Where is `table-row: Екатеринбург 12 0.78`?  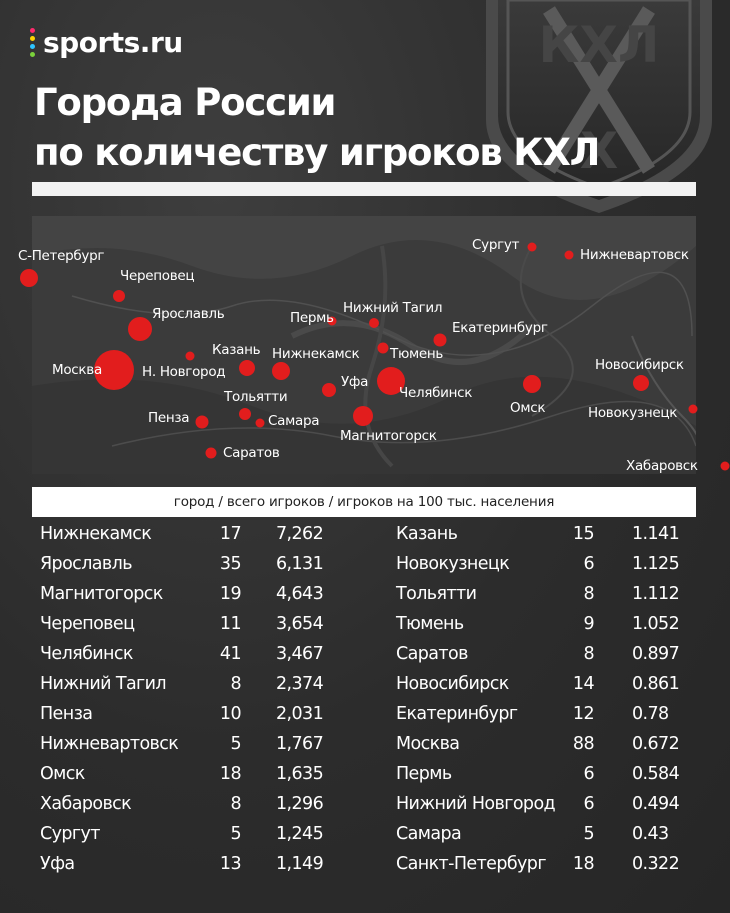 table-row: Екатеринбург 12 0.78 is located at coordinates (365, 719).